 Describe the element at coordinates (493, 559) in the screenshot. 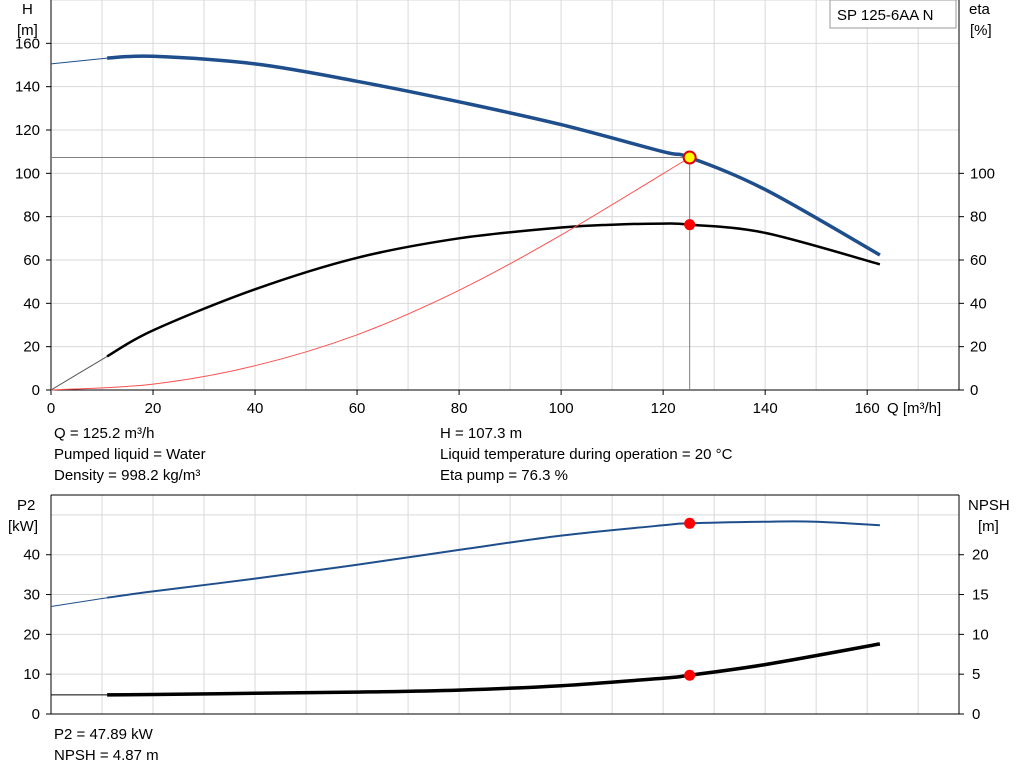

I see `p2-curve` at that location.